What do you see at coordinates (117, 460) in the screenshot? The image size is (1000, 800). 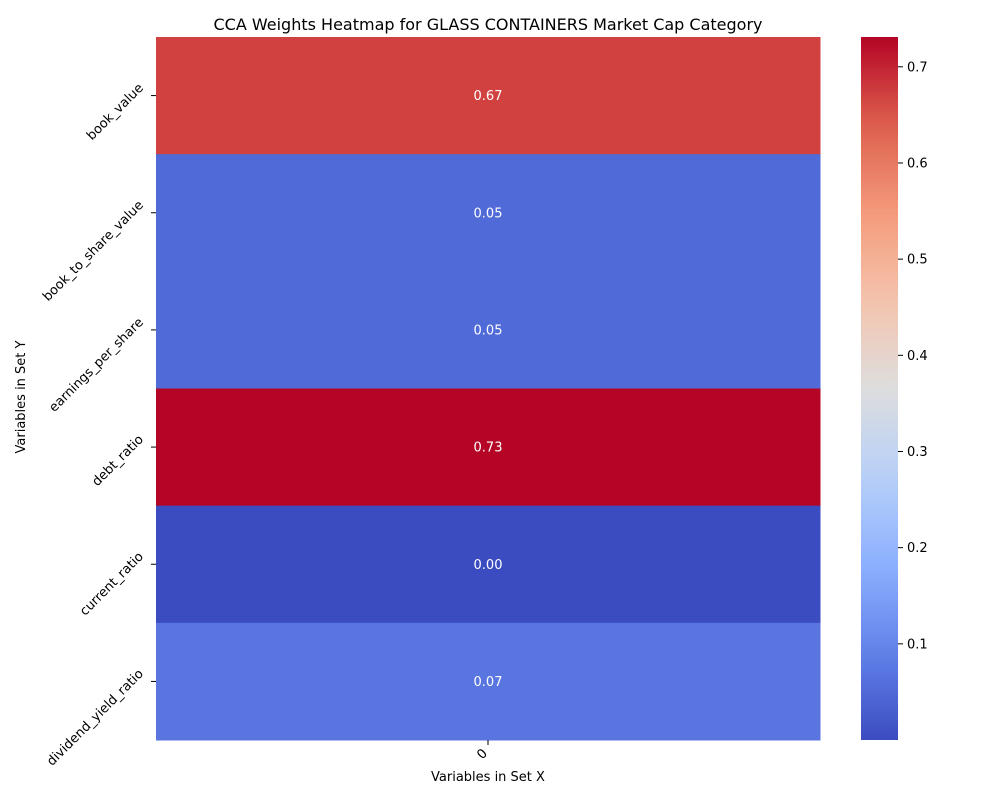 I see `y-tick-label: debt_ratio` at bounding box center [117, 460].